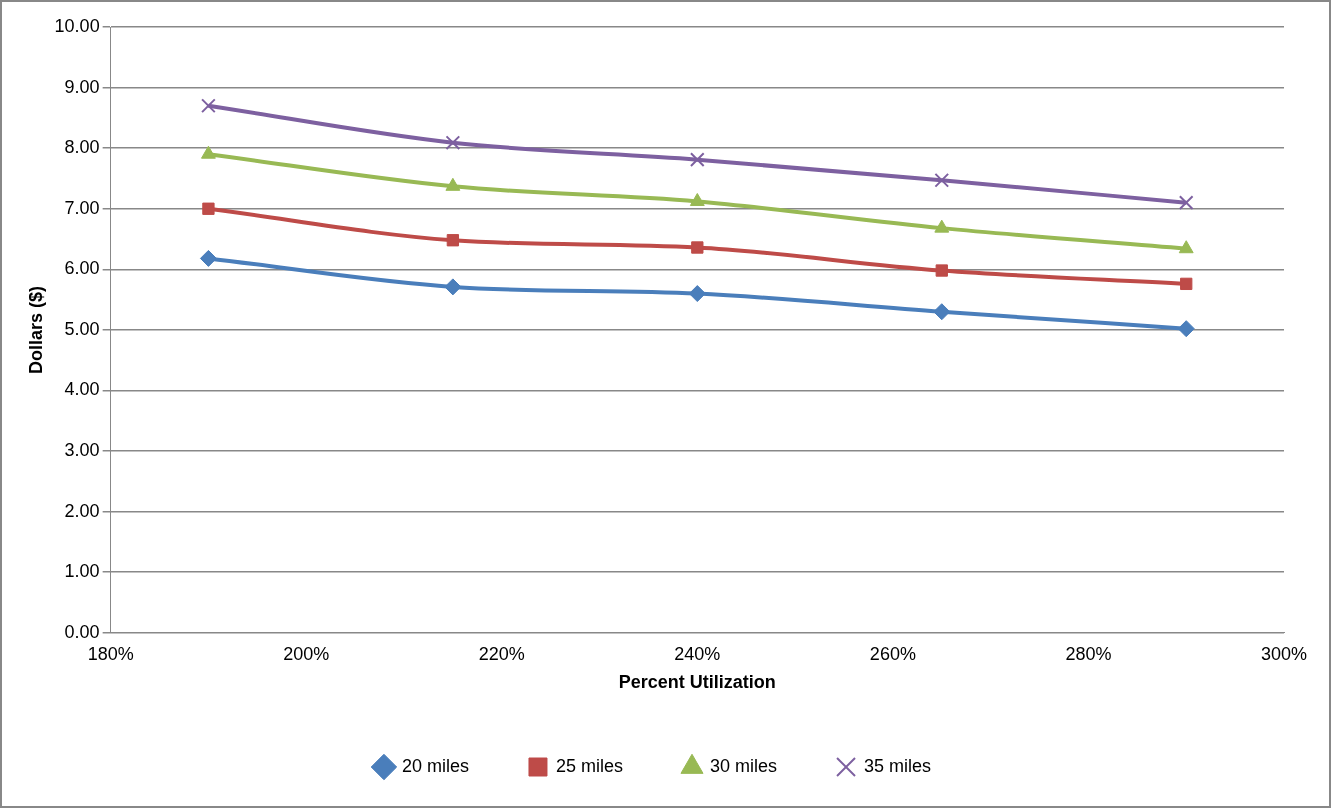 This screenshot has height=808, width=1331. I want to click on y-tick-label: 10.00, so click(77, 25).